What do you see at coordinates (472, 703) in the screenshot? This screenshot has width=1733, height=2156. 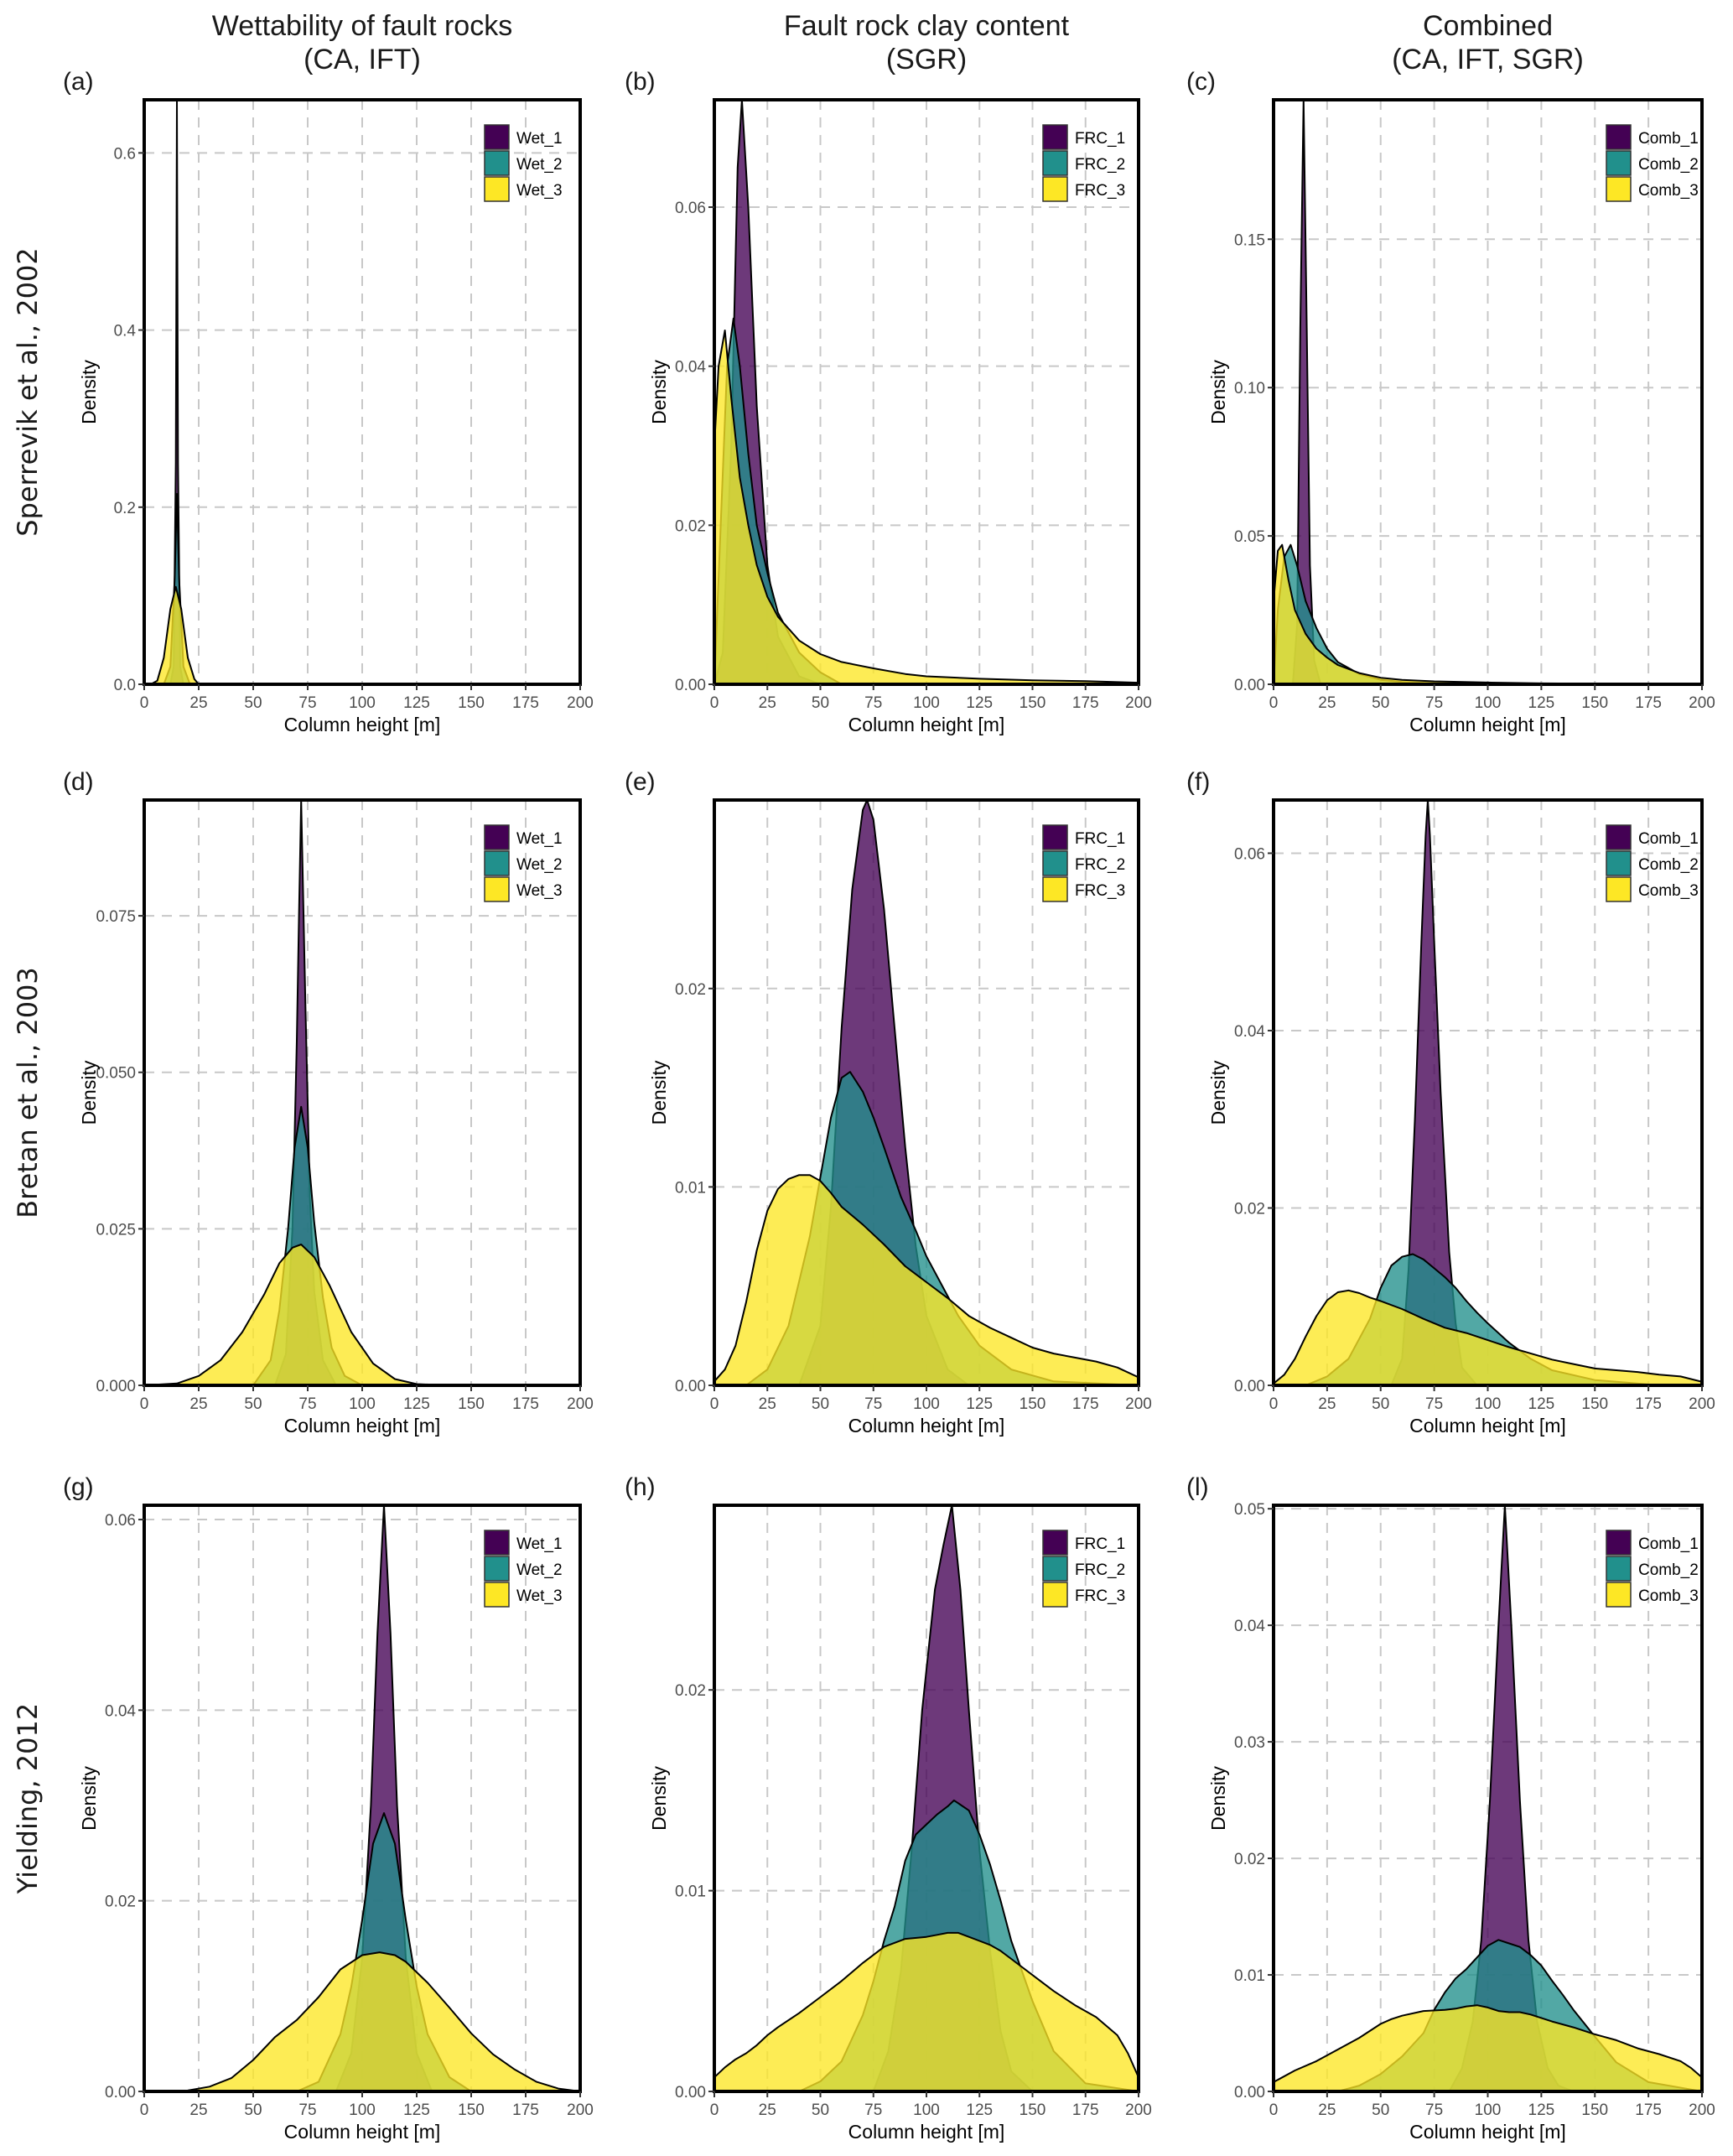 I see `x-tick-label: 150` at bounding box center [472, 703].